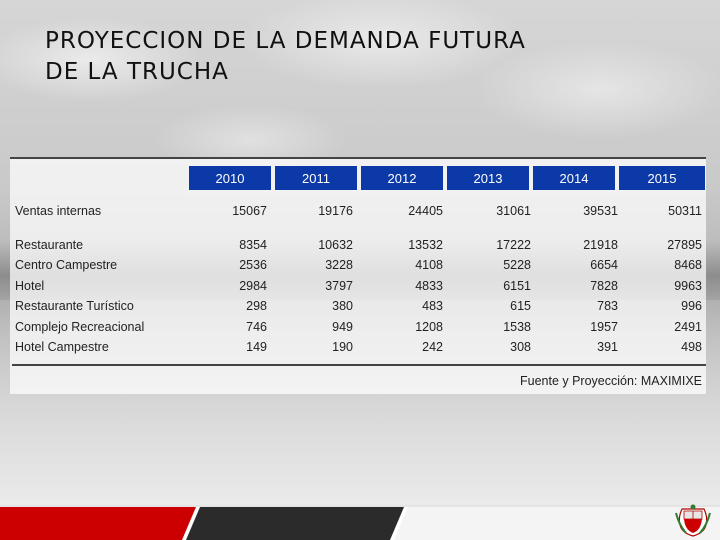  Describe the element at coordinates (520, 306) in the screenshot. I see `table-cell: 615` at that location.